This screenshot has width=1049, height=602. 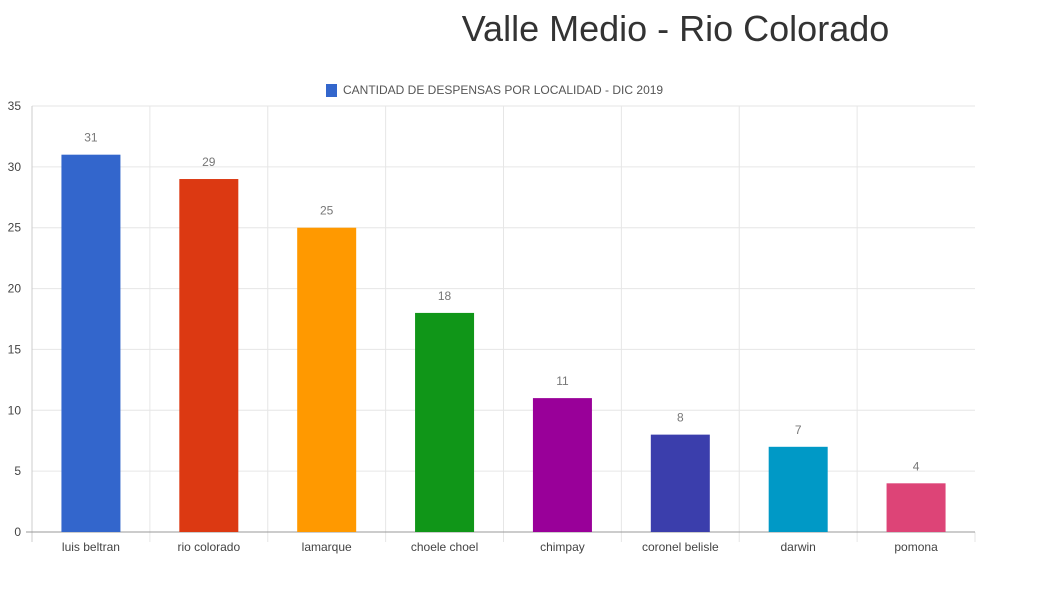 I want to click on chart-title: Valle Medio - Rio Colorado, so click(x=675, y=28).